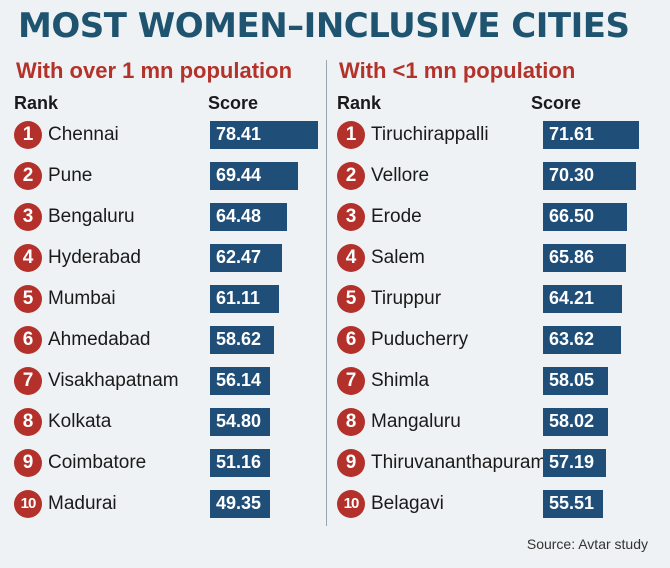 The image size is (670, 568). Describe the element at coordinates (587, 544) in the screenshot. I see `source-note: Source: Avtar study` at that location.